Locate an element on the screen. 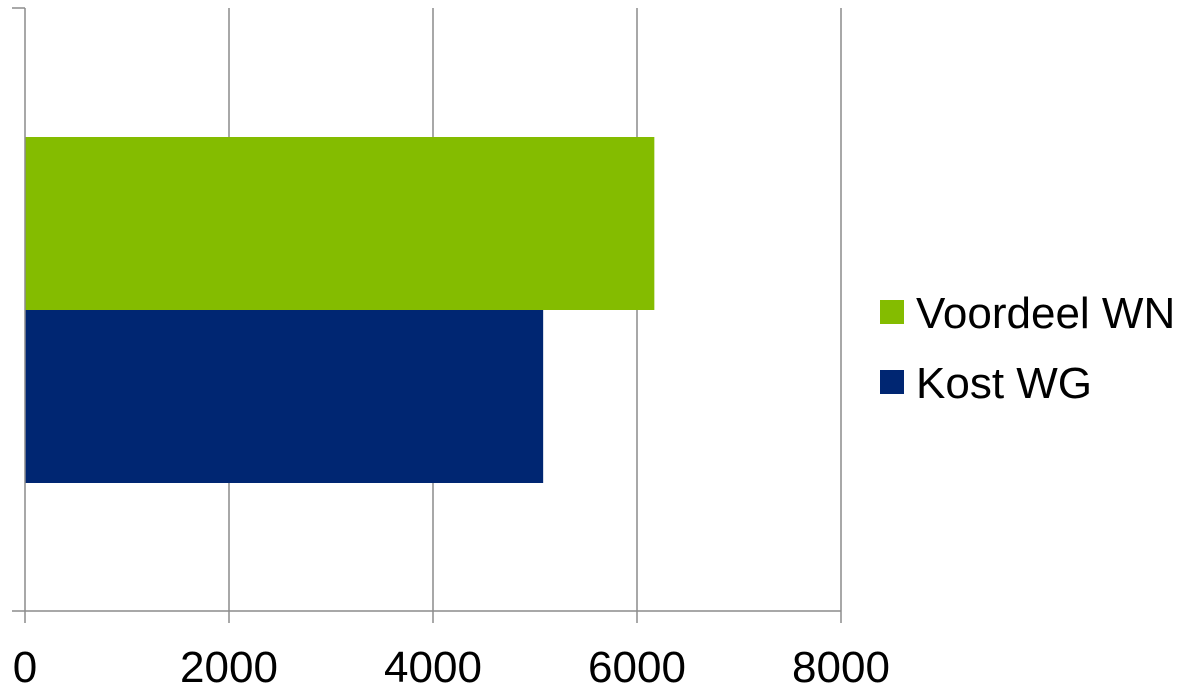  legend-label: Voordeel WN is located at coordinates (1045, 313).